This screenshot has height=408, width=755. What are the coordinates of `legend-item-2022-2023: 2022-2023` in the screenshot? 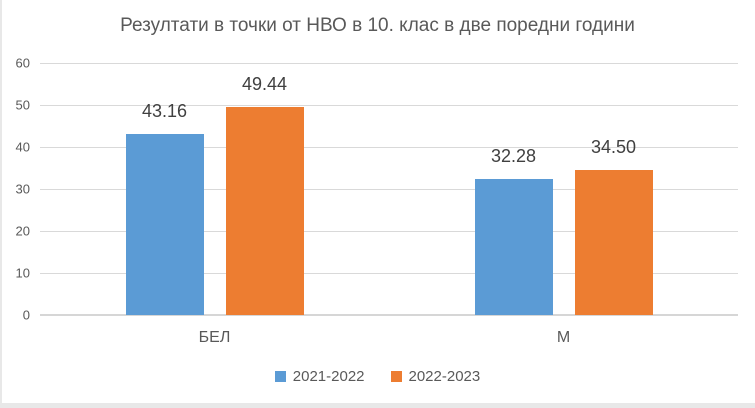 It's located at (435, 376).